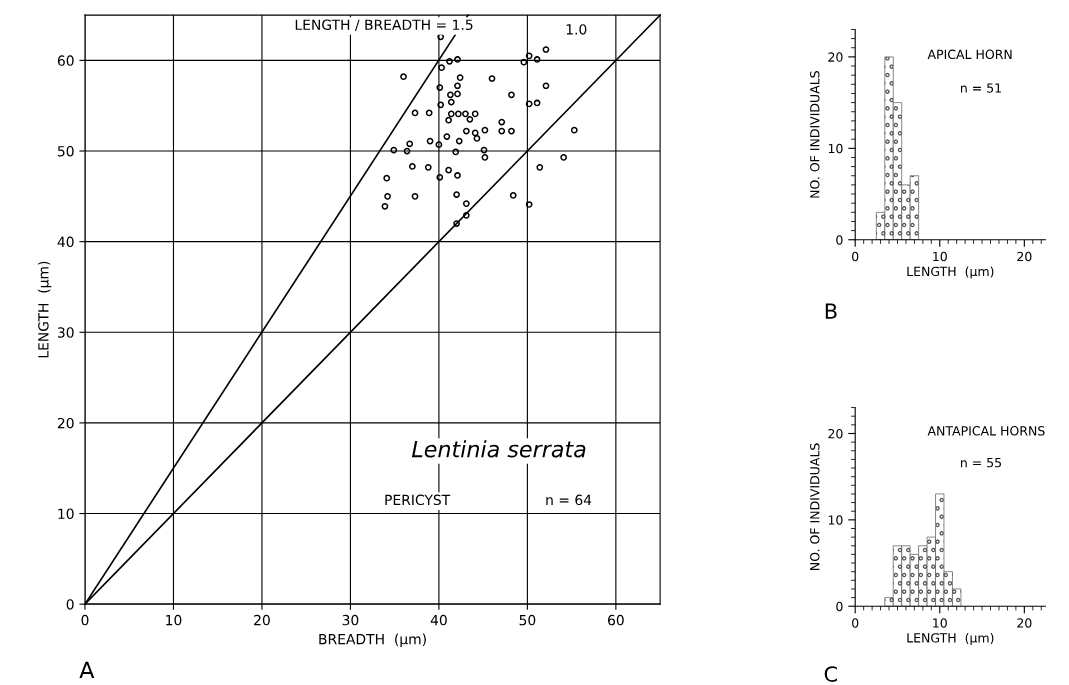  Describe the element at coordinates (576, 29) in the screenshot. I see `annotation: 1.0` at that location.